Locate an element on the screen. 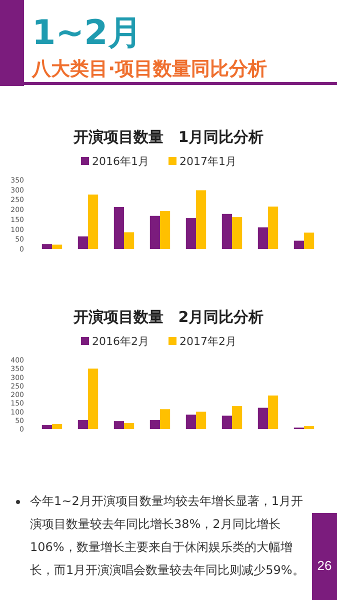 The height and width of the screenshot is (600, 337). legend-label: 2016年2月 is located at coordinates (120, 341).